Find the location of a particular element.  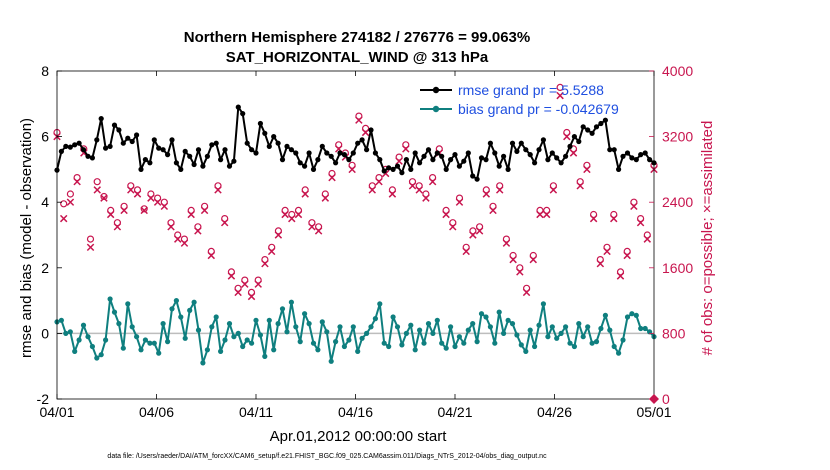

bias-layer is located at coordinates (355, 331).